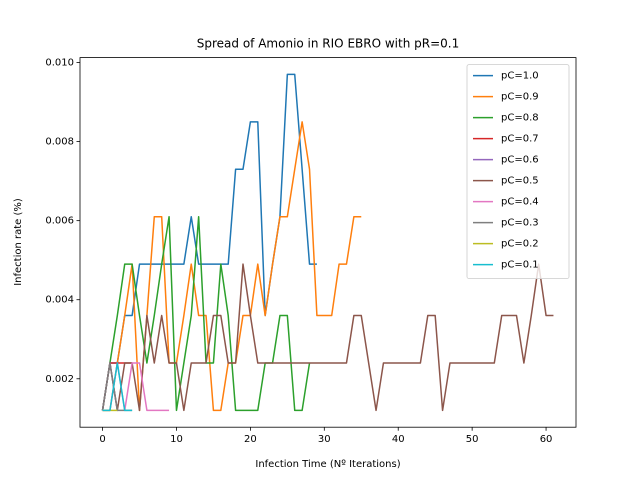 Image resolution: width=640 pixels, height=480 pixels. I want to click on x-tick-label: 30, so click(324, 439).